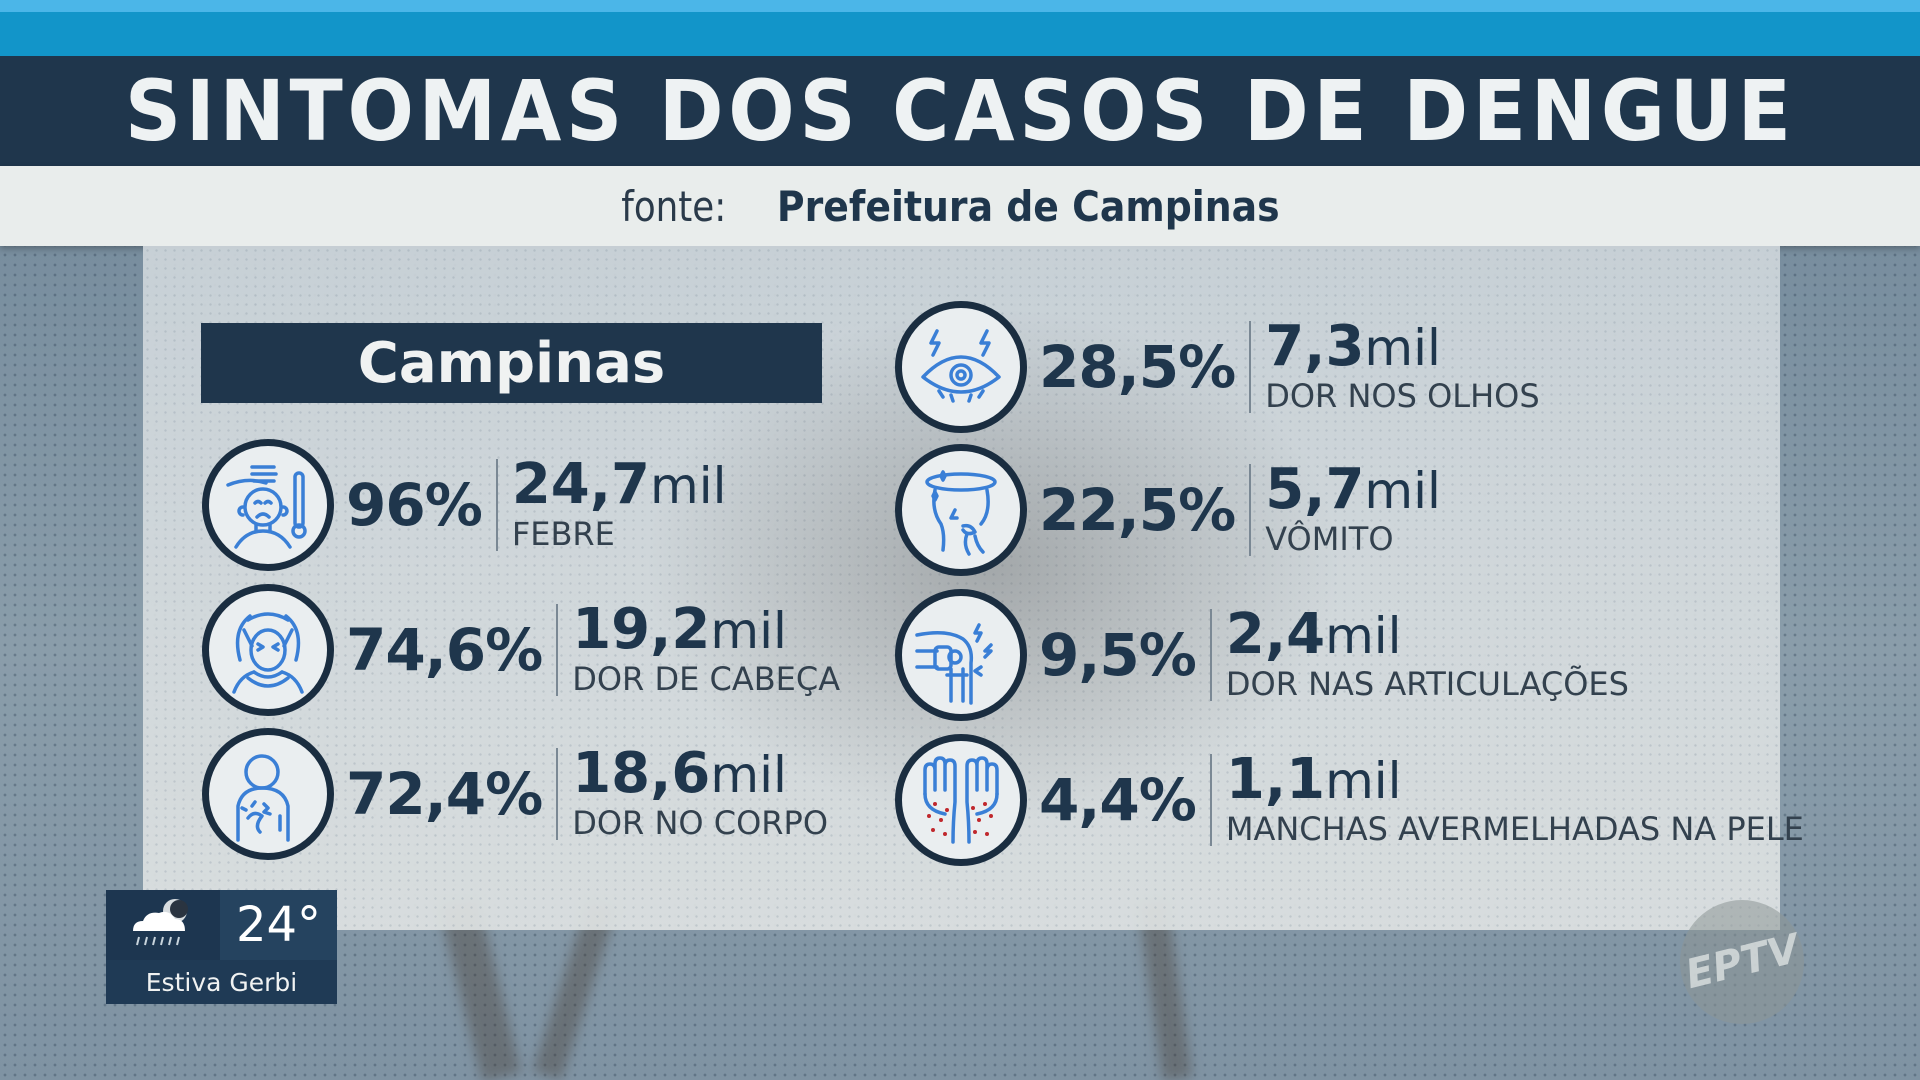  What do you see at coordinates (960, 6) in the screenshot?
I see `top-stripe` at bounding box center [960, 6].